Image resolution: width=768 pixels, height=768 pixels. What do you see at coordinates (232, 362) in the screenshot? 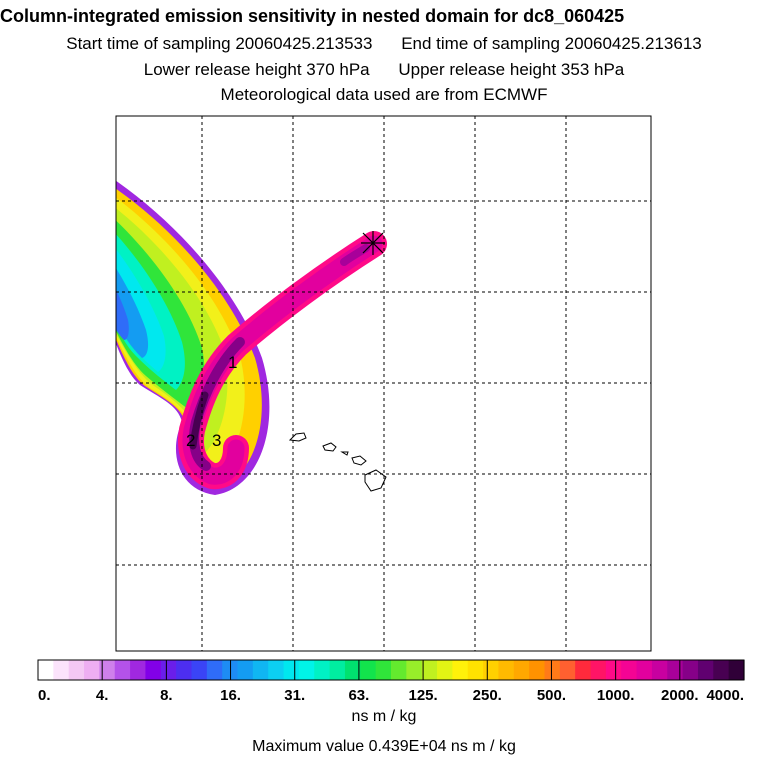
I see `plume-label-1: 1` at bounding box center [232, 362].